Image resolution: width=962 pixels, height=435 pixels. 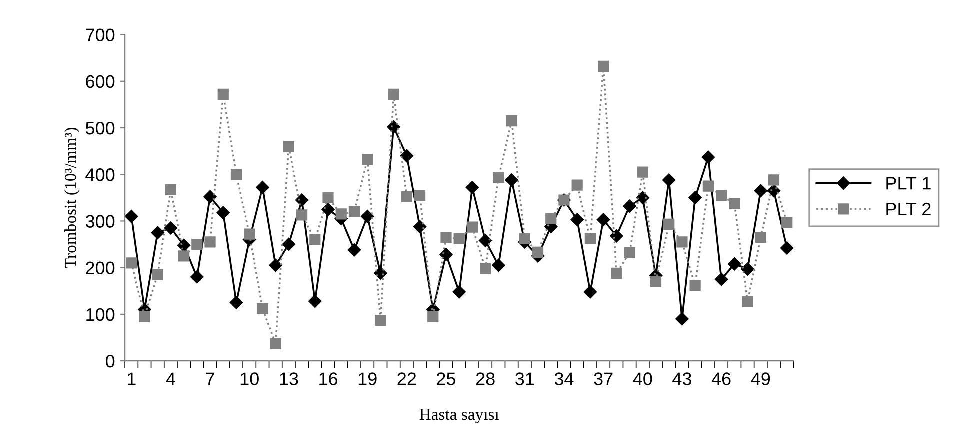 What do you see at coordinates (100, 221) in the screenshot?
I see `y-tick-label: 300` at bounding box center [100, 221].